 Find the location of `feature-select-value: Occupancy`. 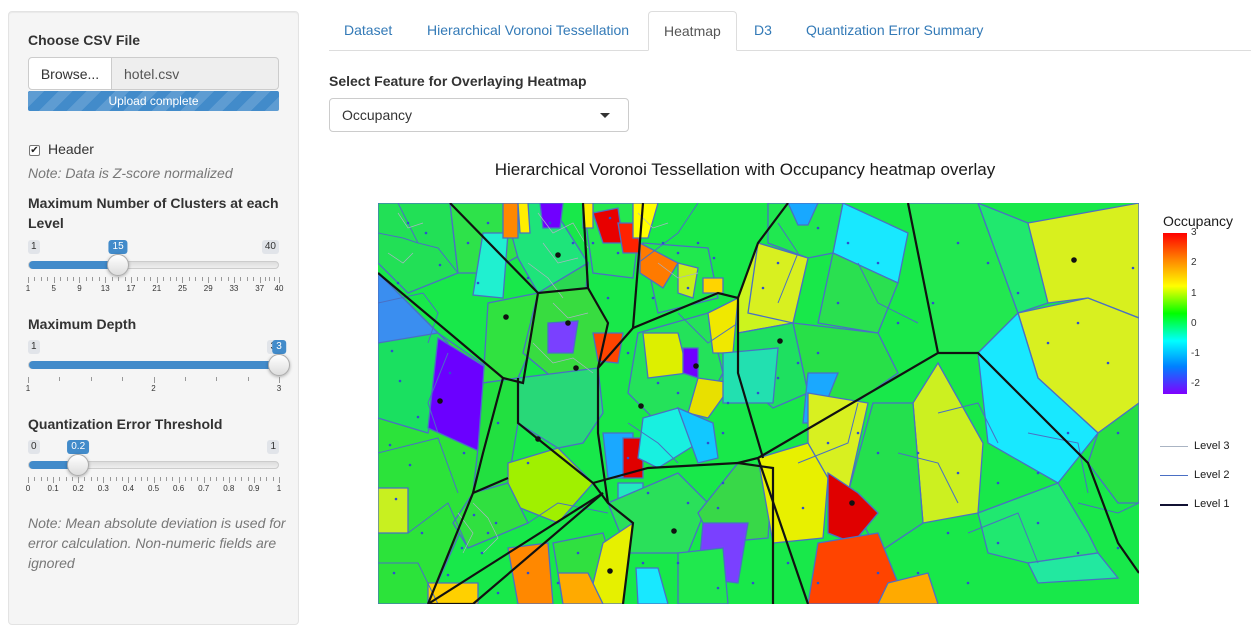

feature-select-value: Occupancy is located at coordinates (377, 115).